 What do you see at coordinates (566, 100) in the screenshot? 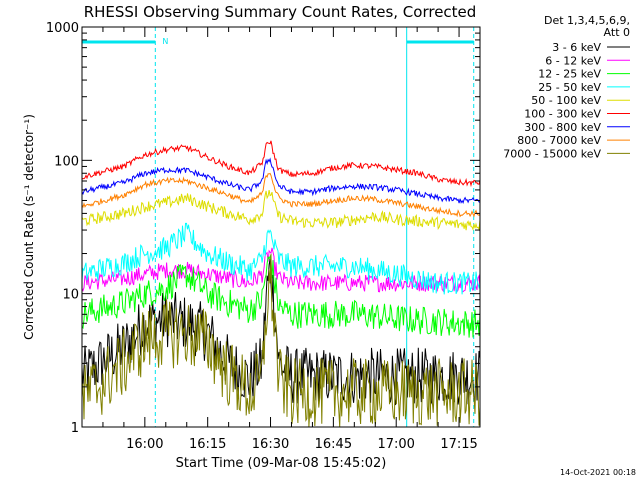
I see `legend-entry-label: 50 - 100 keV` at bounding box center [566, 100].